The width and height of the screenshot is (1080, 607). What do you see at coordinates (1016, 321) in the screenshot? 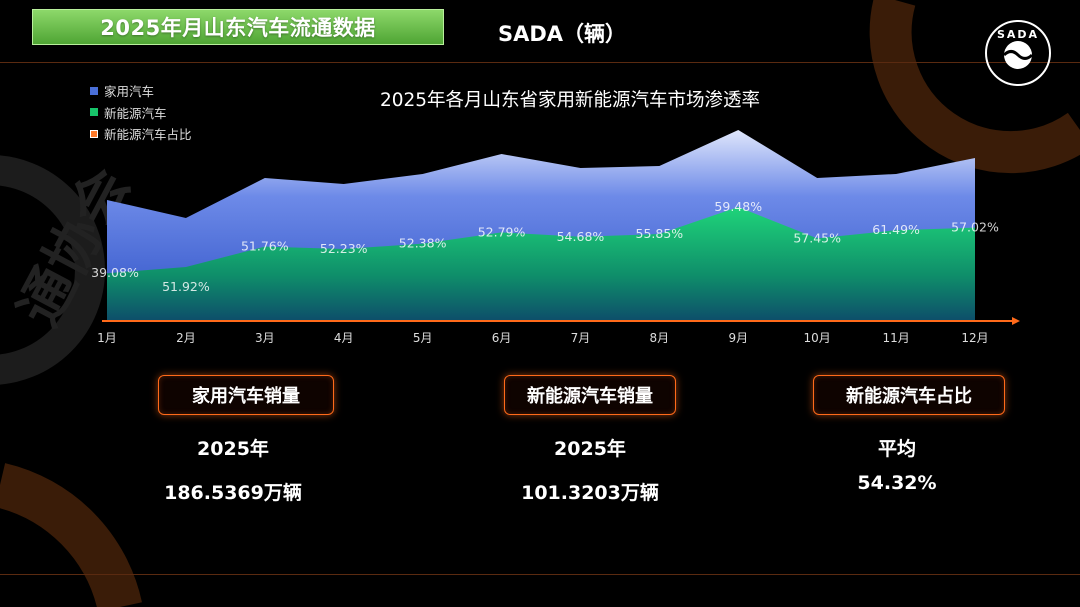
I see `x-axis-arrow` at bounding box center [1016, 321].